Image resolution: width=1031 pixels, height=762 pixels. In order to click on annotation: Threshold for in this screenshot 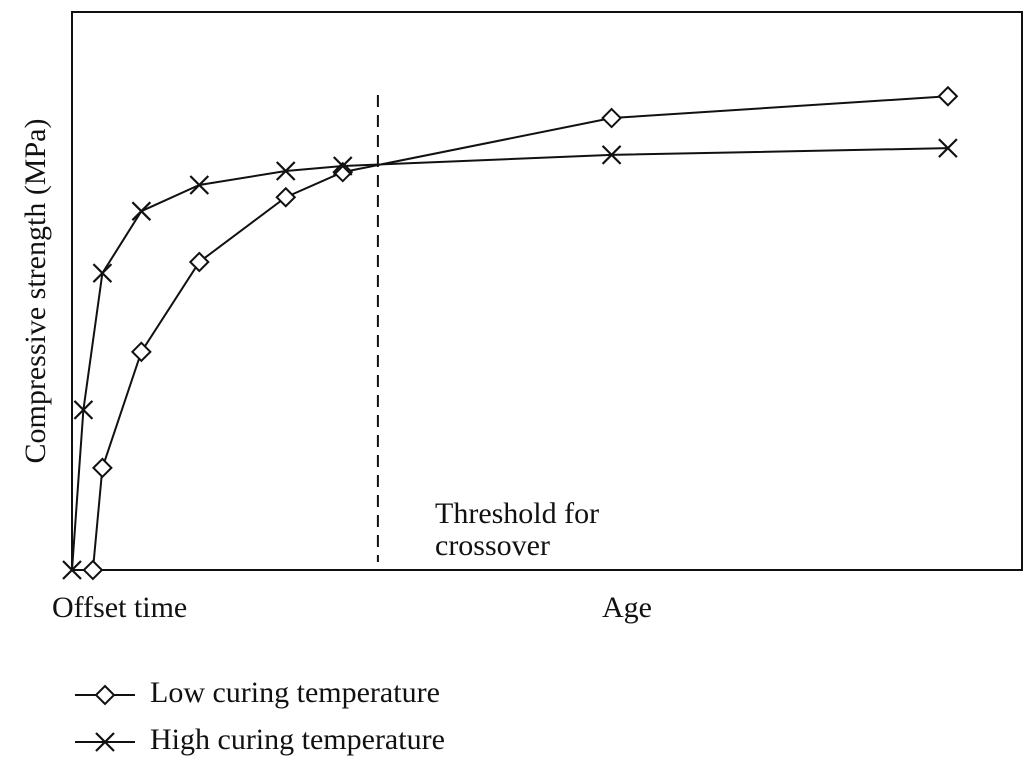, I will do `click(517, 513)`.